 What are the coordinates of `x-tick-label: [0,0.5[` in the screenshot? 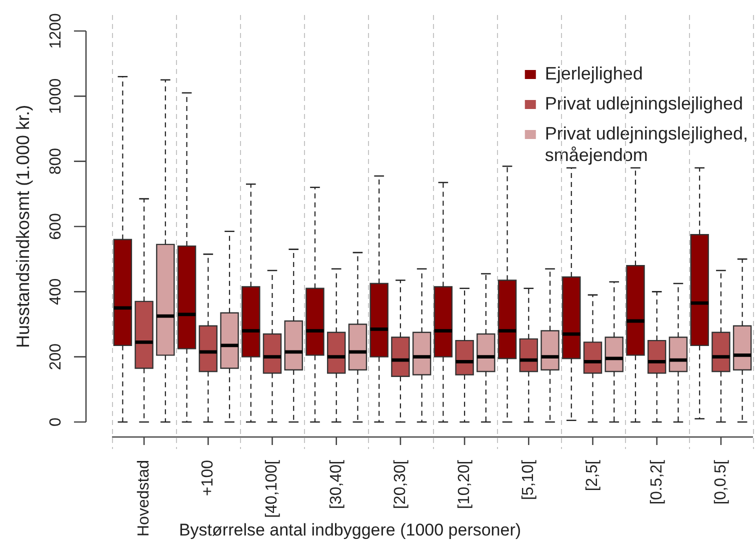 It's located at (721, 481).